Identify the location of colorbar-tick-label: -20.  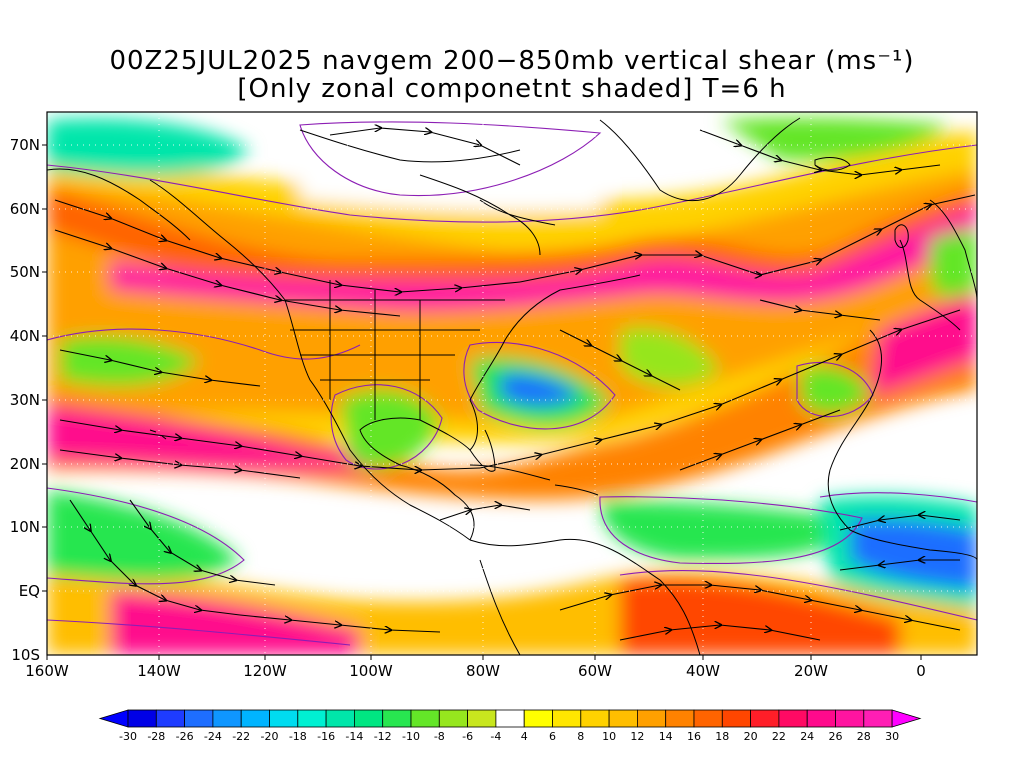
(269, 736).